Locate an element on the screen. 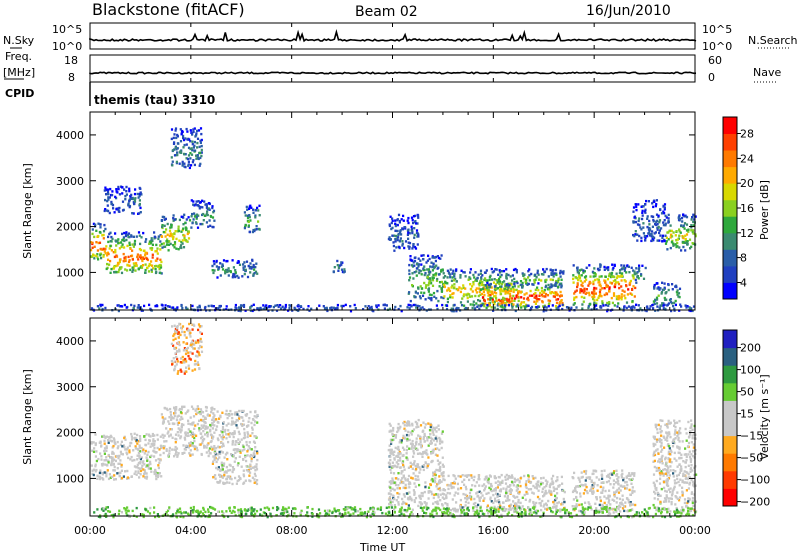  y-tick-label: 3000 is located at coordinates (70, 181).